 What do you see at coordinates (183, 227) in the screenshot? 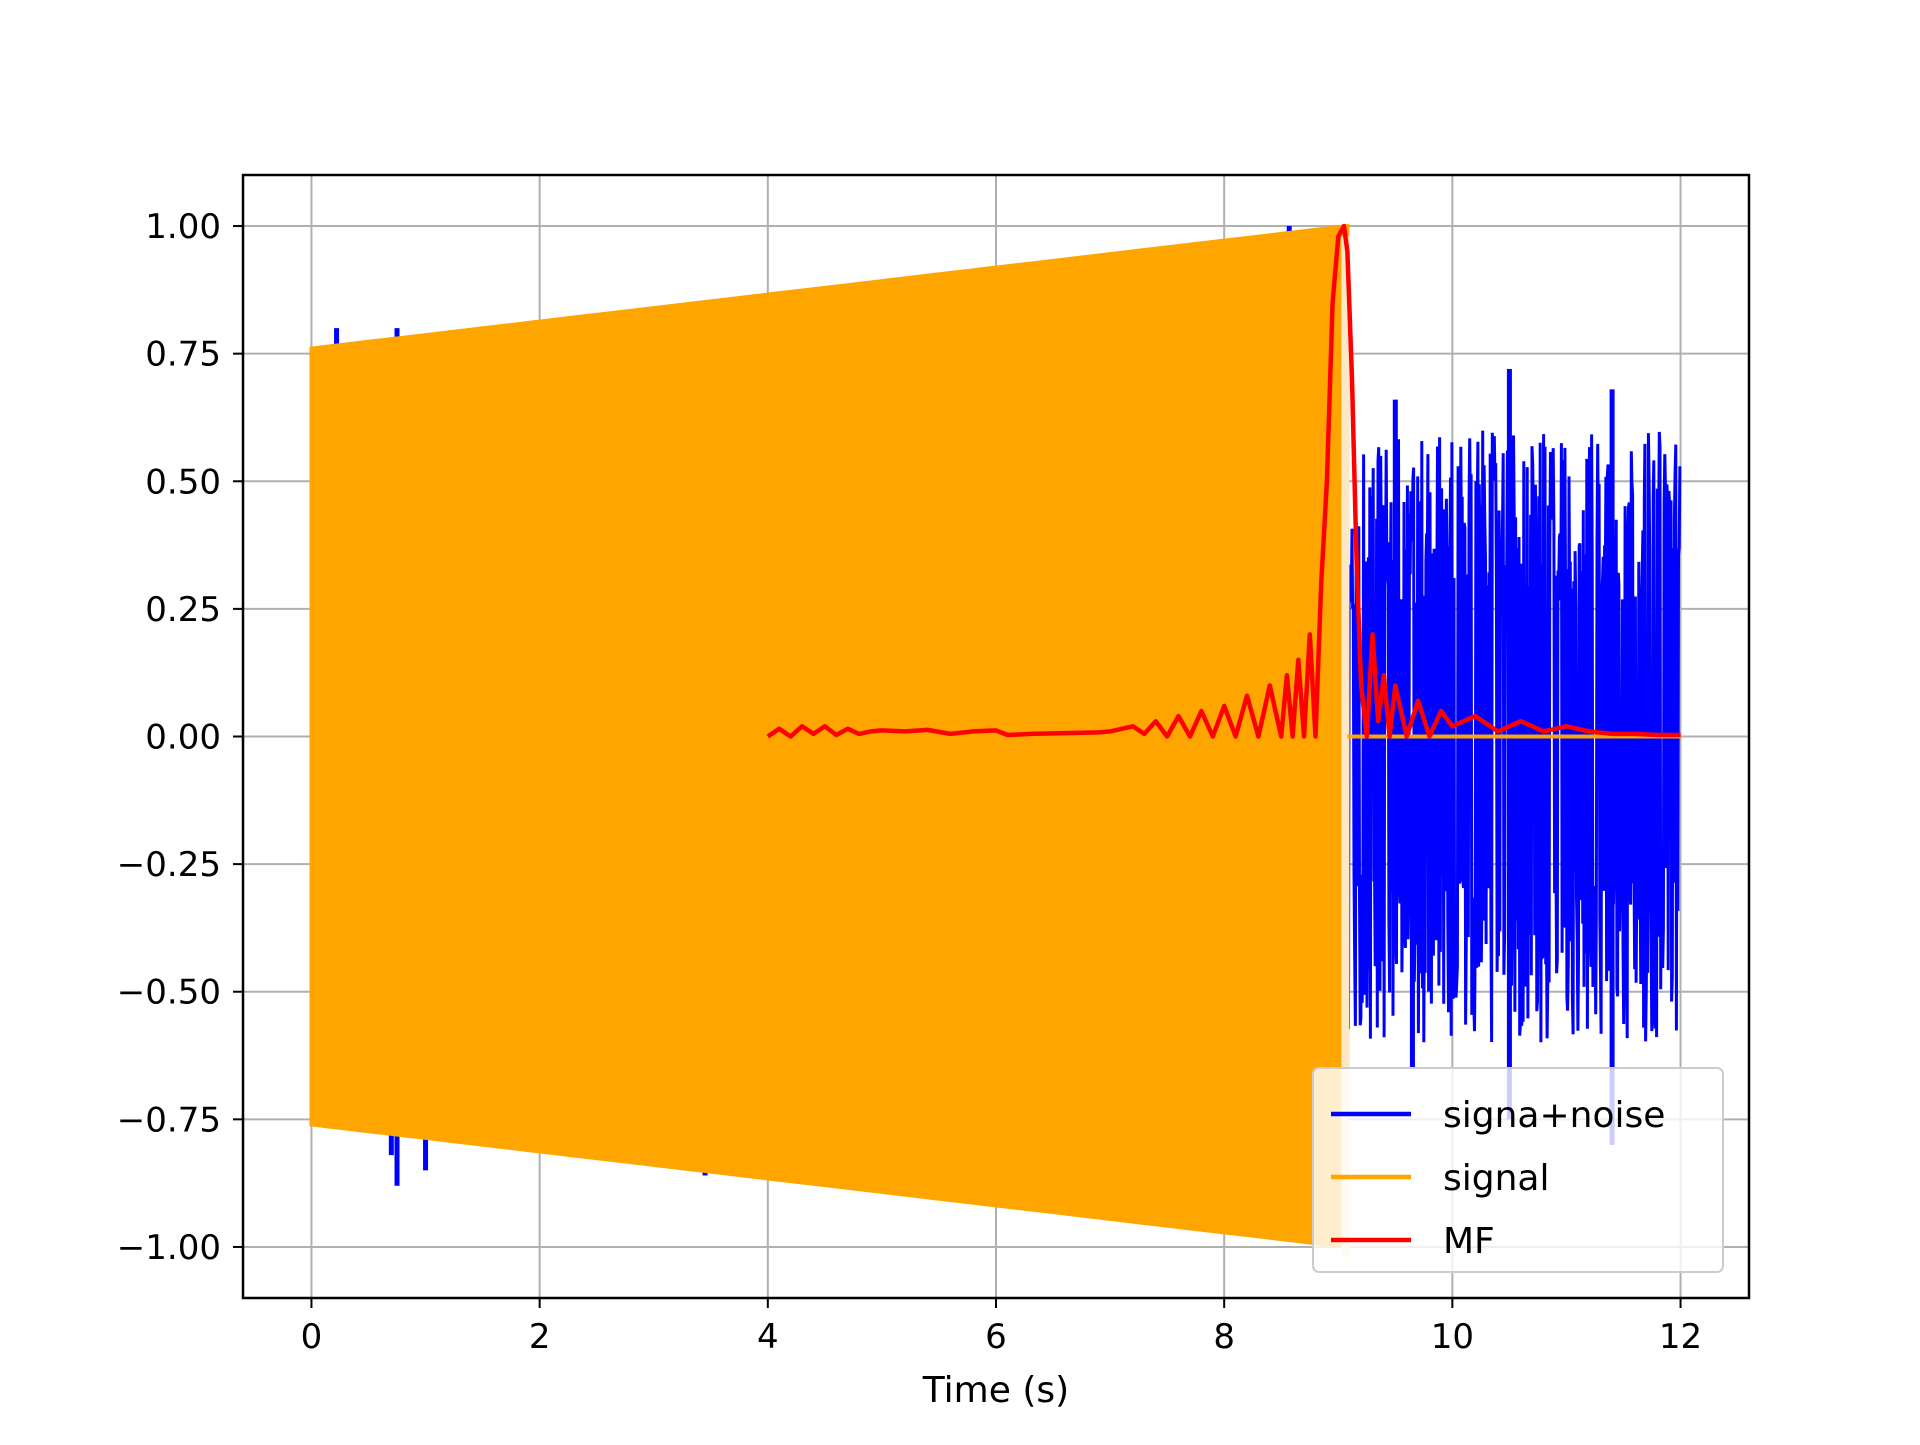
I see `y-tick-label: 1.00` at bounding box center [183, 227].